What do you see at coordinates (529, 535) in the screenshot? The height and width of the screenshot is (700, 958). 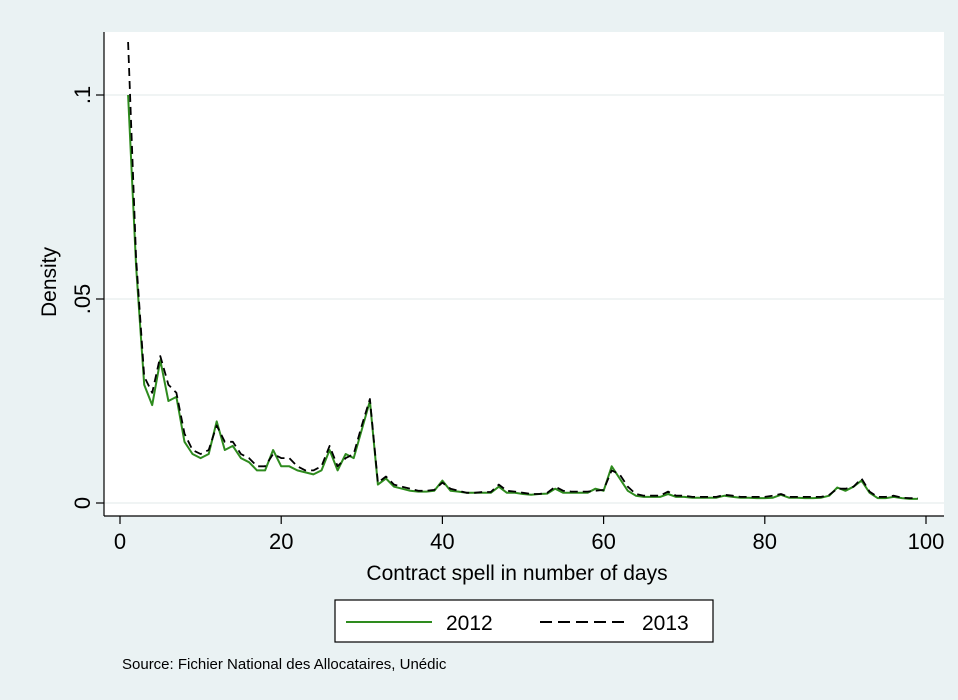 I see `x-ticks: 0 20 40 60 80 100` at bounding box center [529, 535].